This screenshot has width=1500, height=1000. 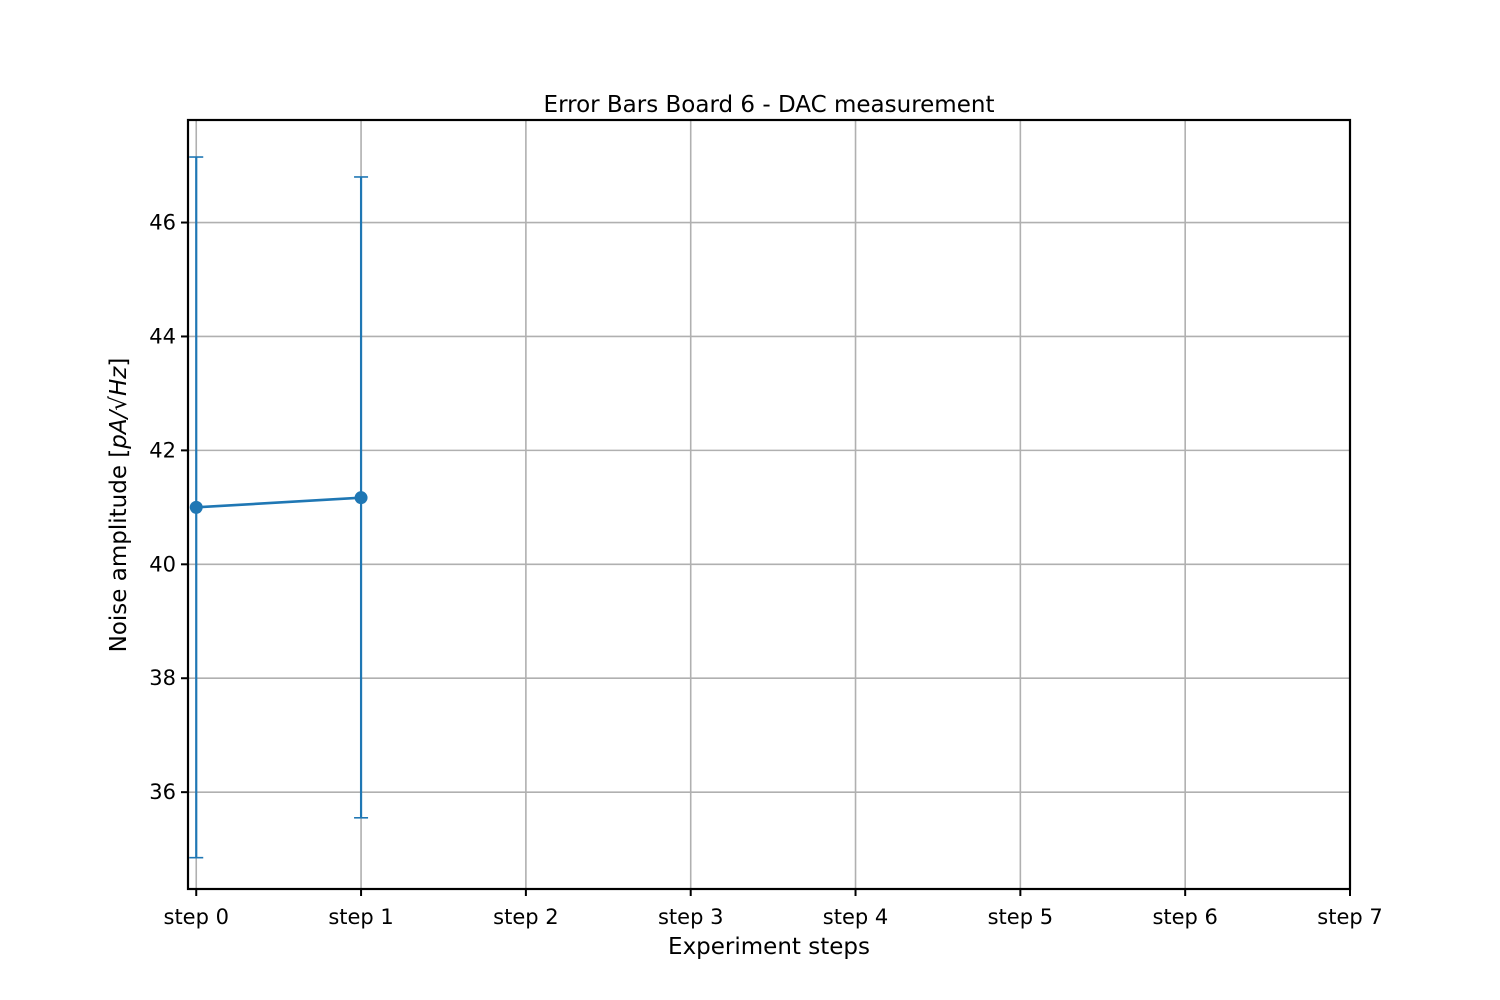 What do you see at coordinates (1184, 917) in the screenshot?
I see `x-tick-label: step 6` at bounding box center [1184, 917].